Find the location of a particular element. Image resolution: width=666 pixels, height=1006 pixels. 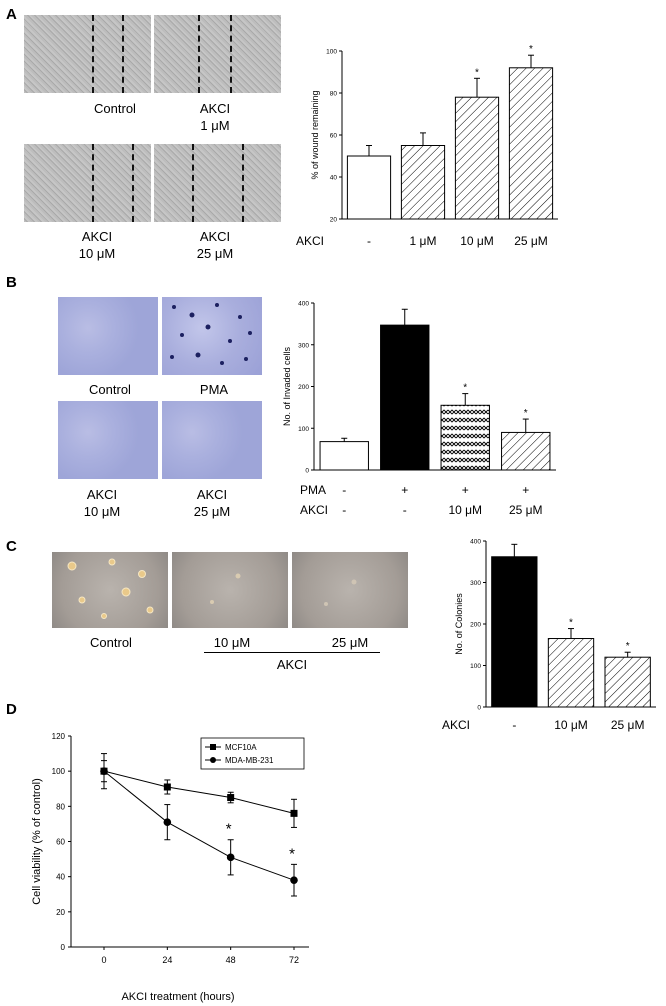

invasion-image-control is located at coordinates (108, 336).